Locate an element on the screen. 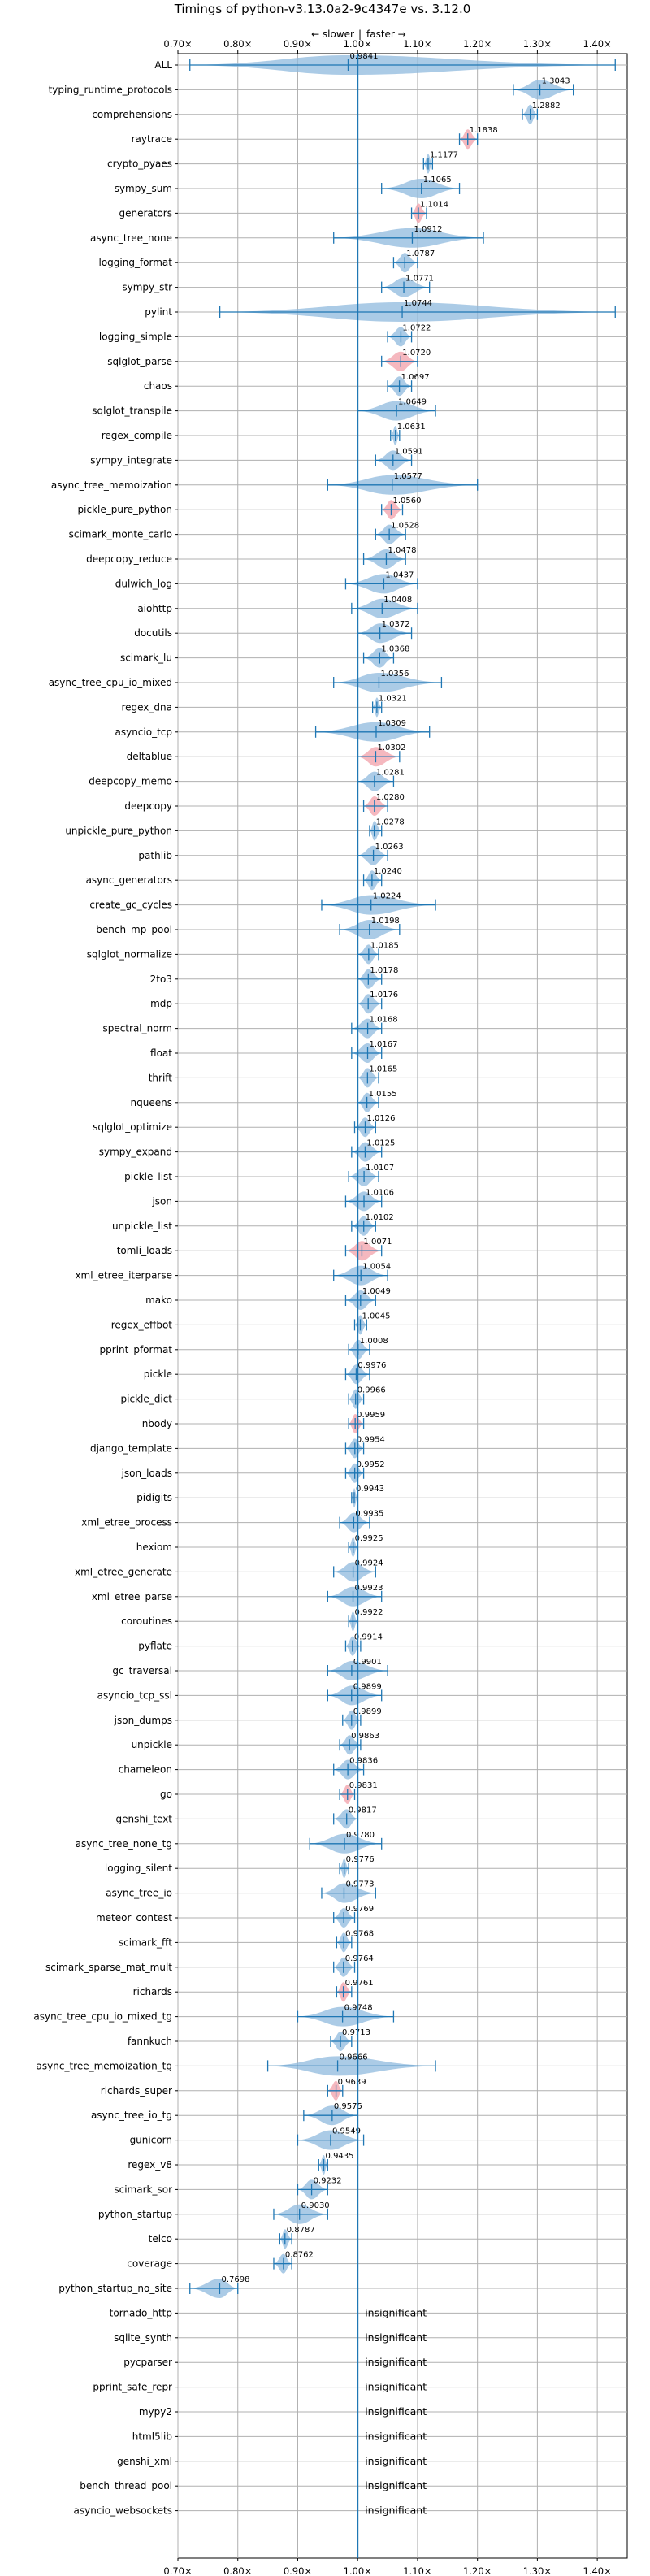 The height and width of the screenshot is (2576, 650). benchmark-row: go 0.9831 is located at coordinates (393, 1793).